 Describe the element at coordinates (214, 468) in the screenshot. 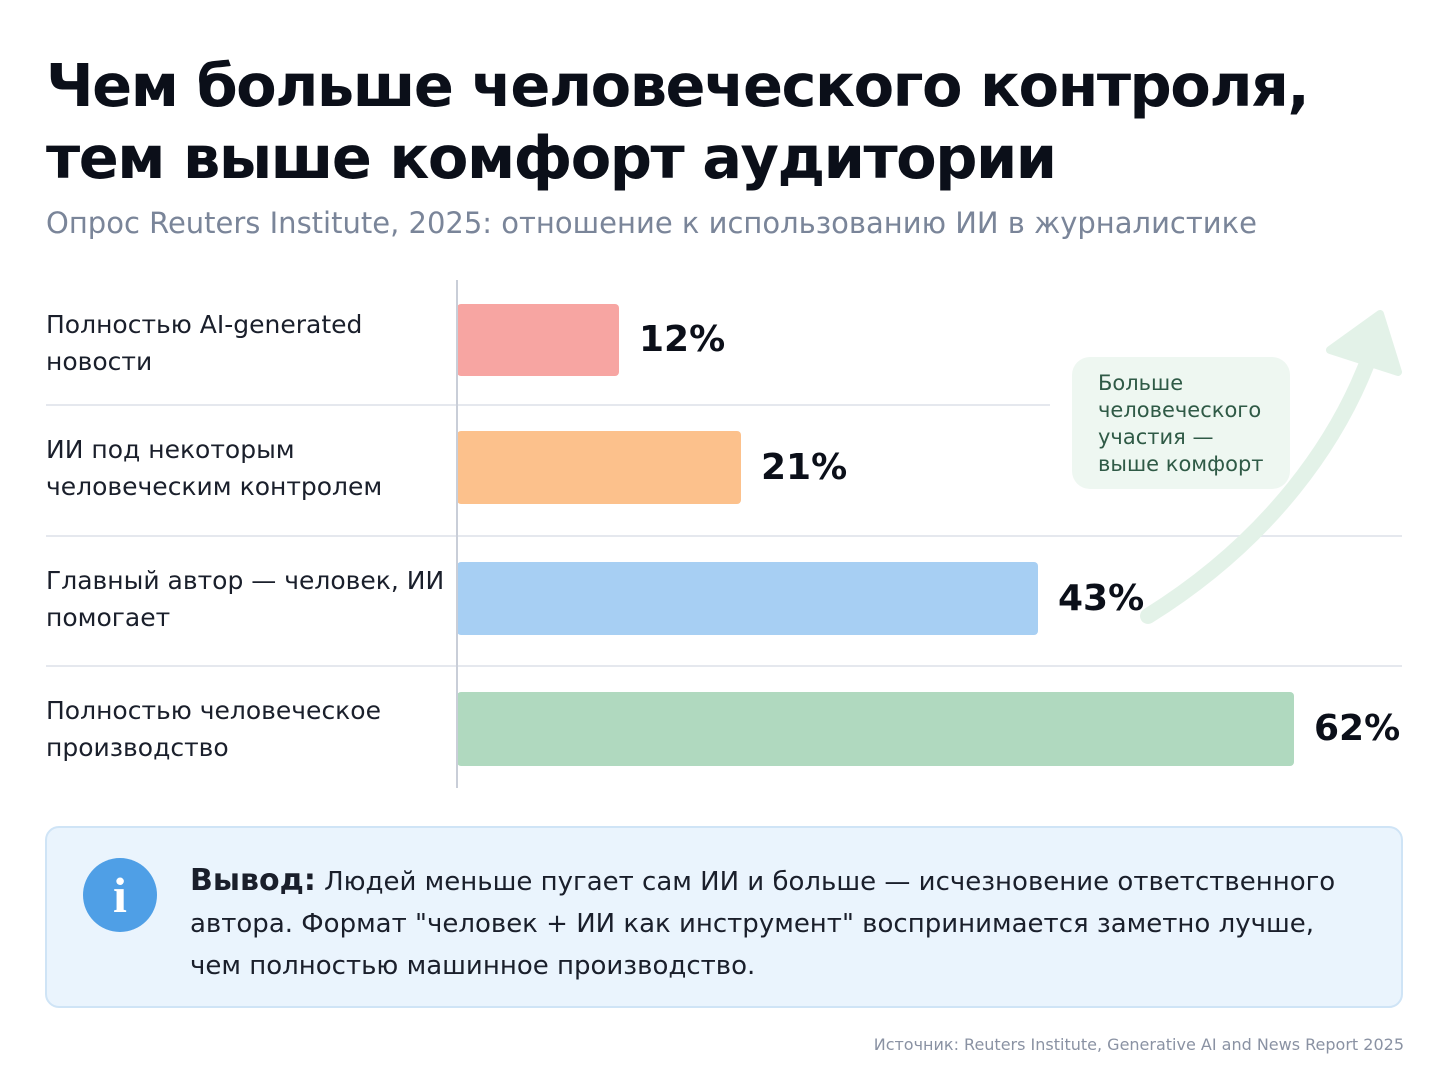

I see `category-label: ИИ под некоторым человеческим контролем` at that location.